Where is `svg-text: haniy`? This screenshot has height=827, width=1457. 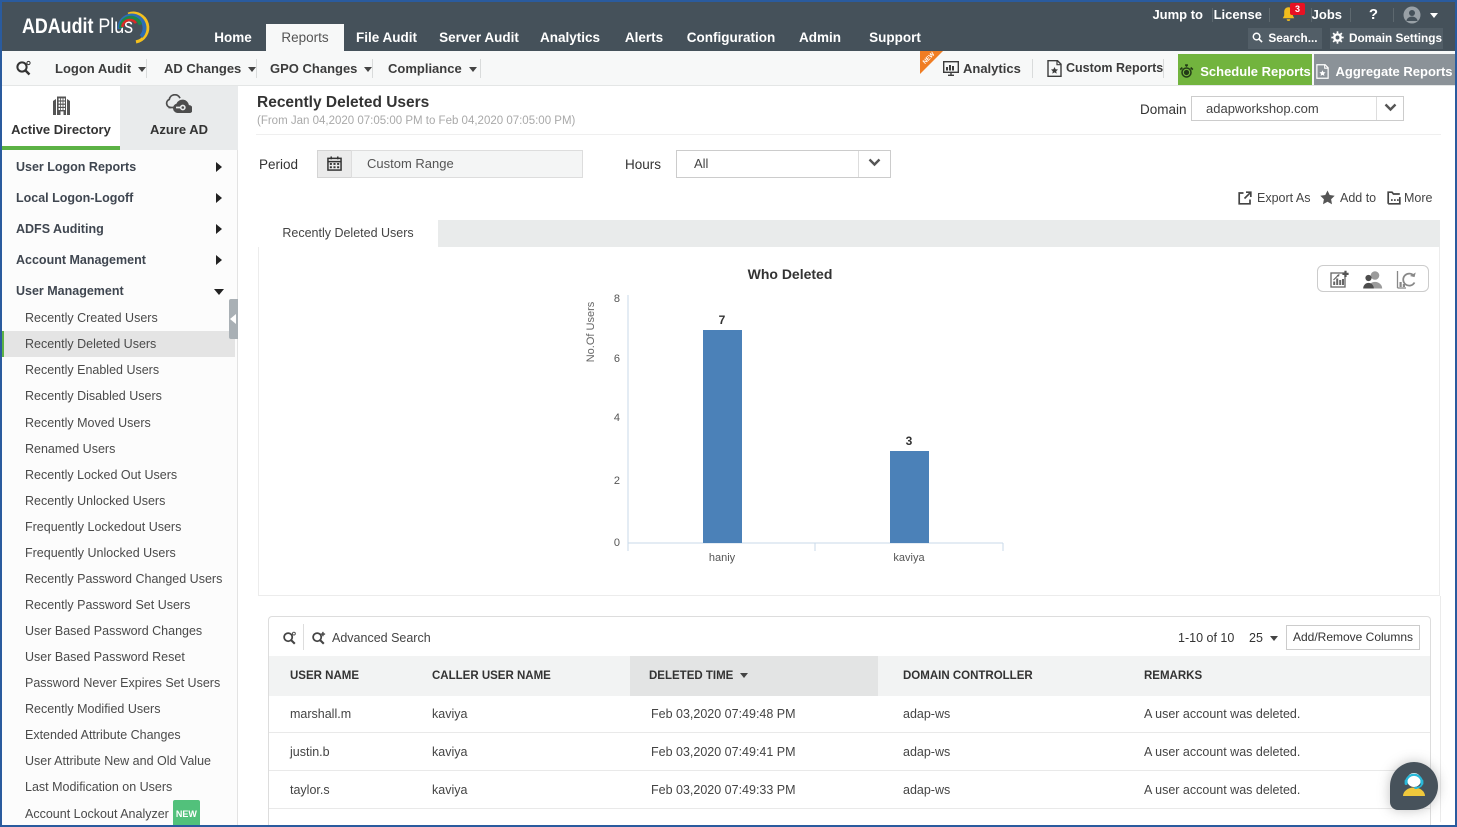 svg-text: haniy is located at coordinates (722, 558).